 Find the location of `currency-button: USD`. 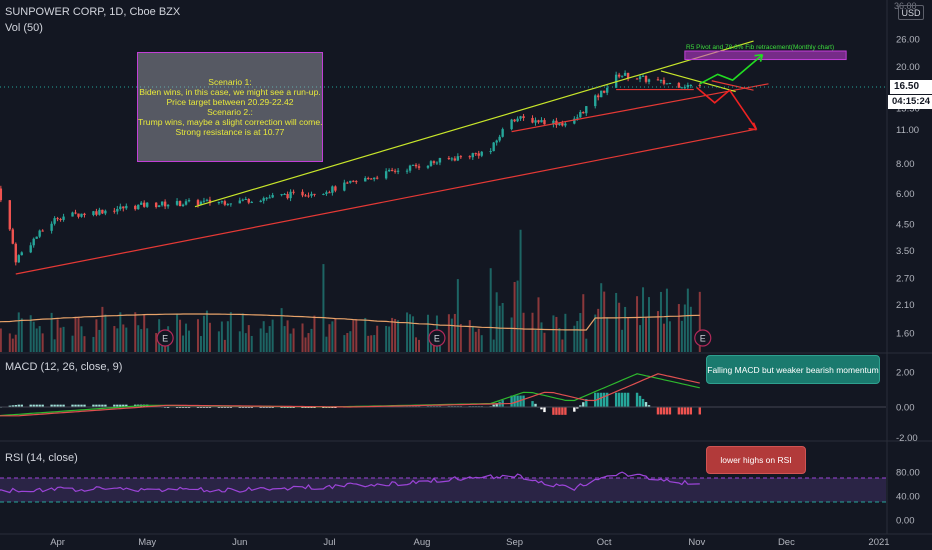

currency-button: USD is located at coordinates (911, 12).